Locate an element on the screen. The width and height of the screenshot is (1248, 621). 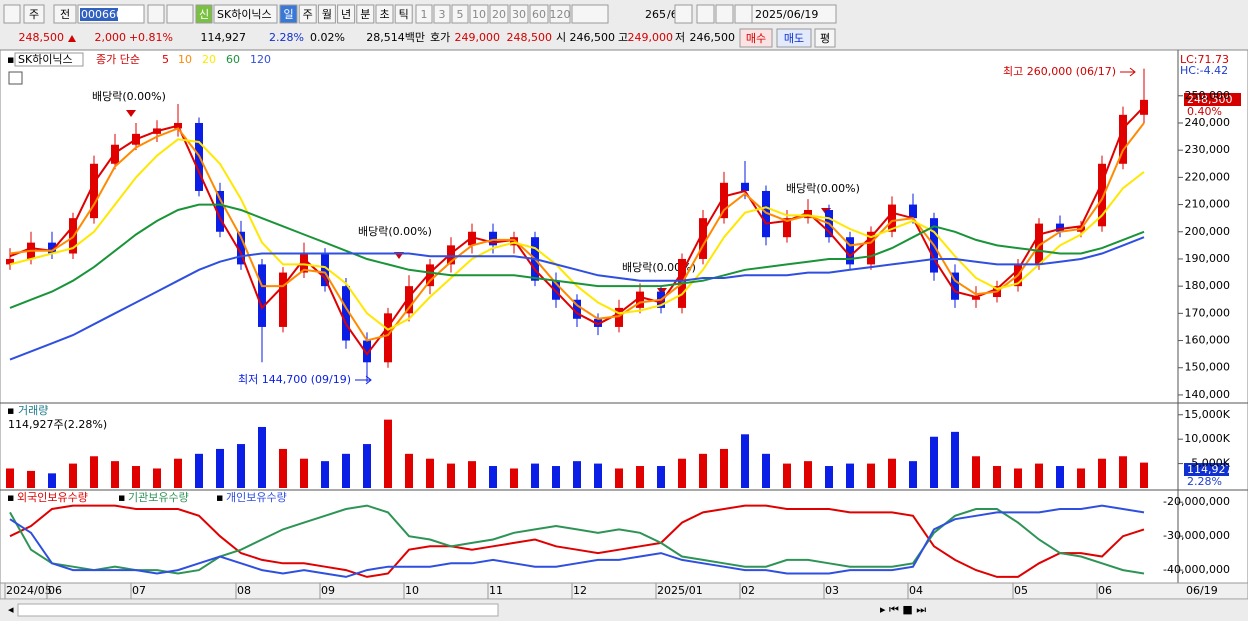
date-input: 2025/06/19 is located at coordinates (786, 14).